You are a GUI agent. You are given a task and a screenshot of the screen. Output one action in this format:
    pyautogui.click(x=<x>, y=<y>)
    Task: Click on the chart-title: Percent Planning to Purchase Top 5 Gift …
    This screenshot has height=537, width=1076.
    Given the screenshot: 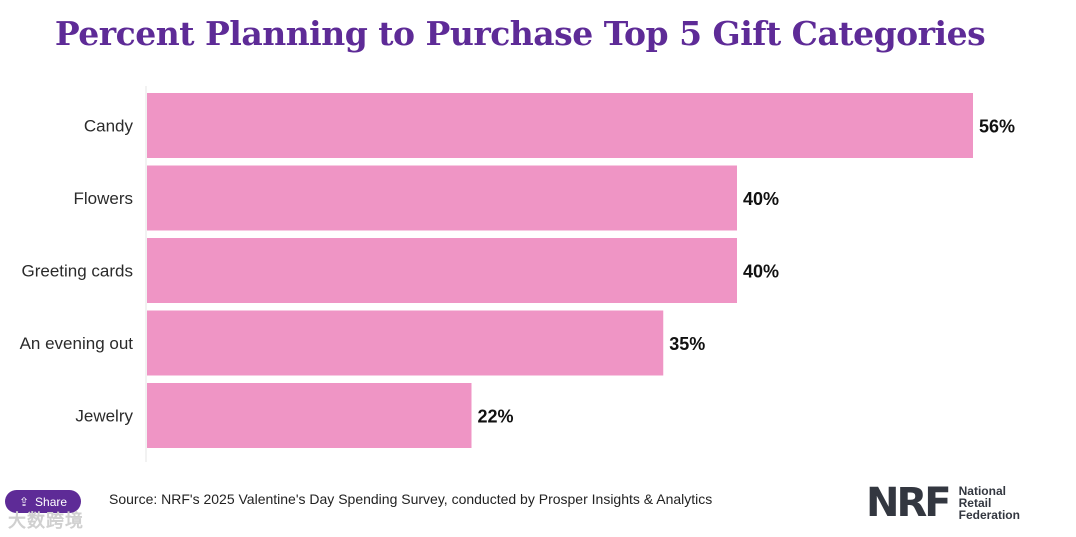 What is the action you would take?
    pyautogui.click(x=520, y=33)
    